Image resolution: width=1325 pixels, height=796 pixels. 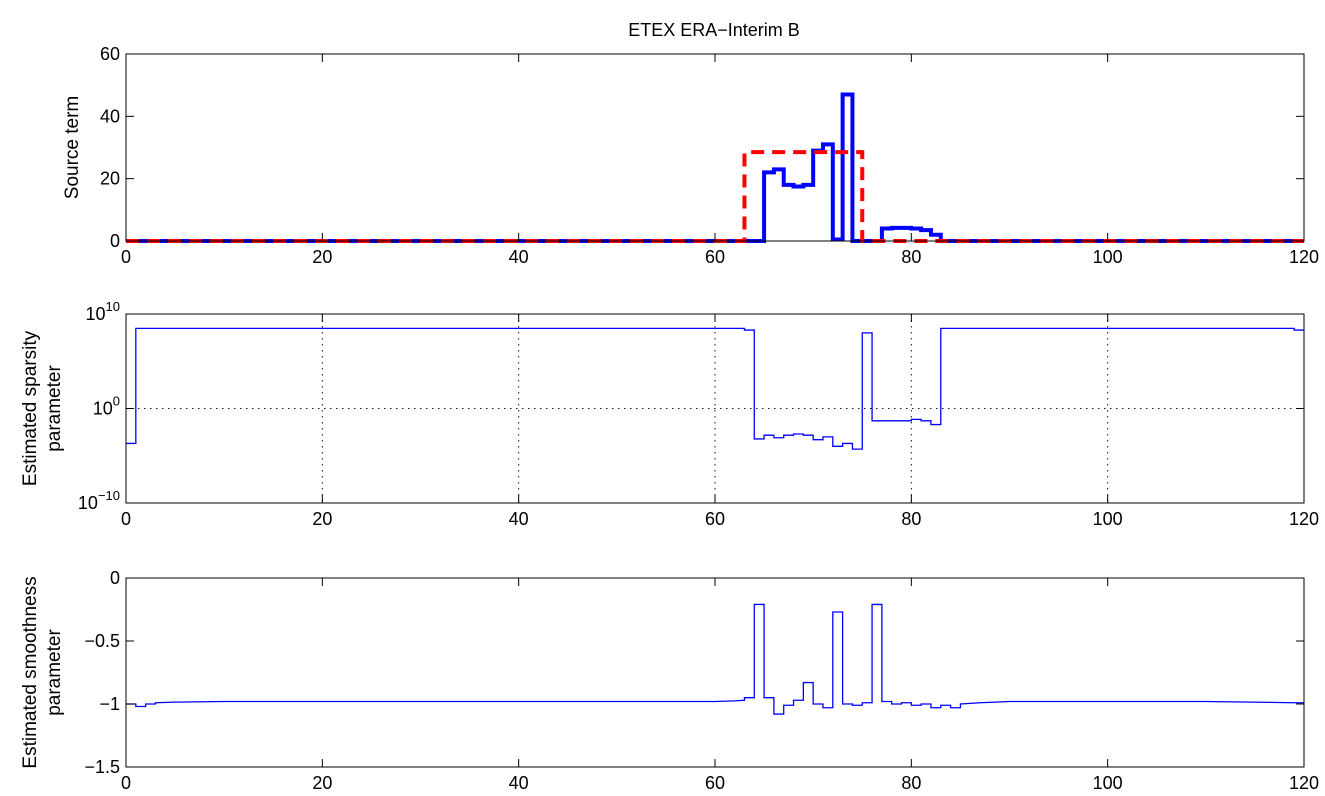 I want to click on y-tick-label: 1010, so click(x=103, y=311).